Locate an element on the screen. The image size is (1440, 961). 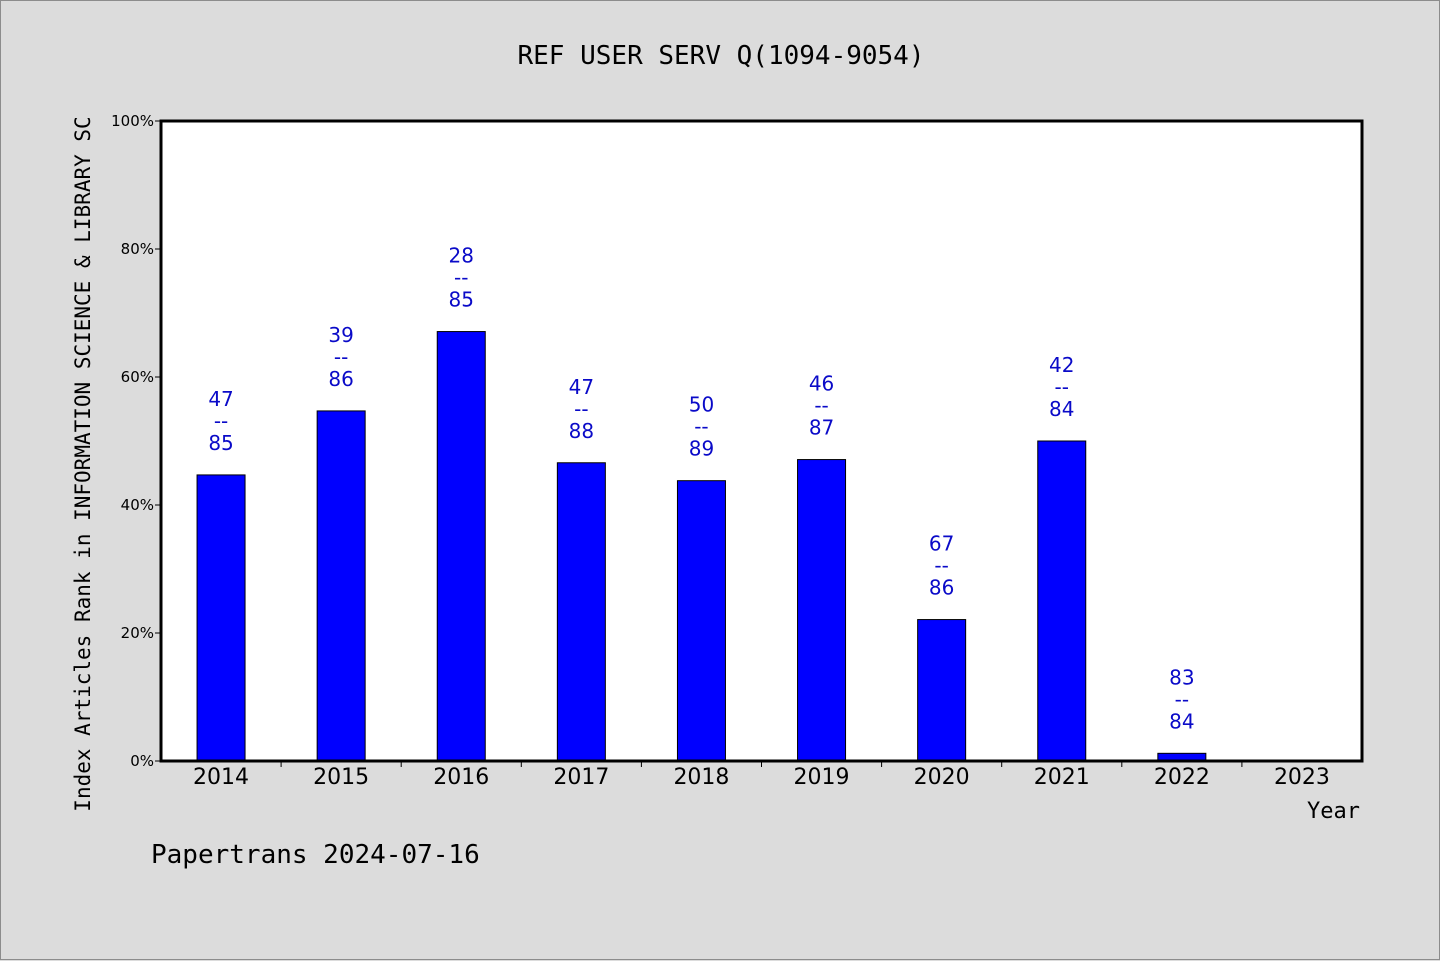
bar-2019 is located at coordinates (822, 610).